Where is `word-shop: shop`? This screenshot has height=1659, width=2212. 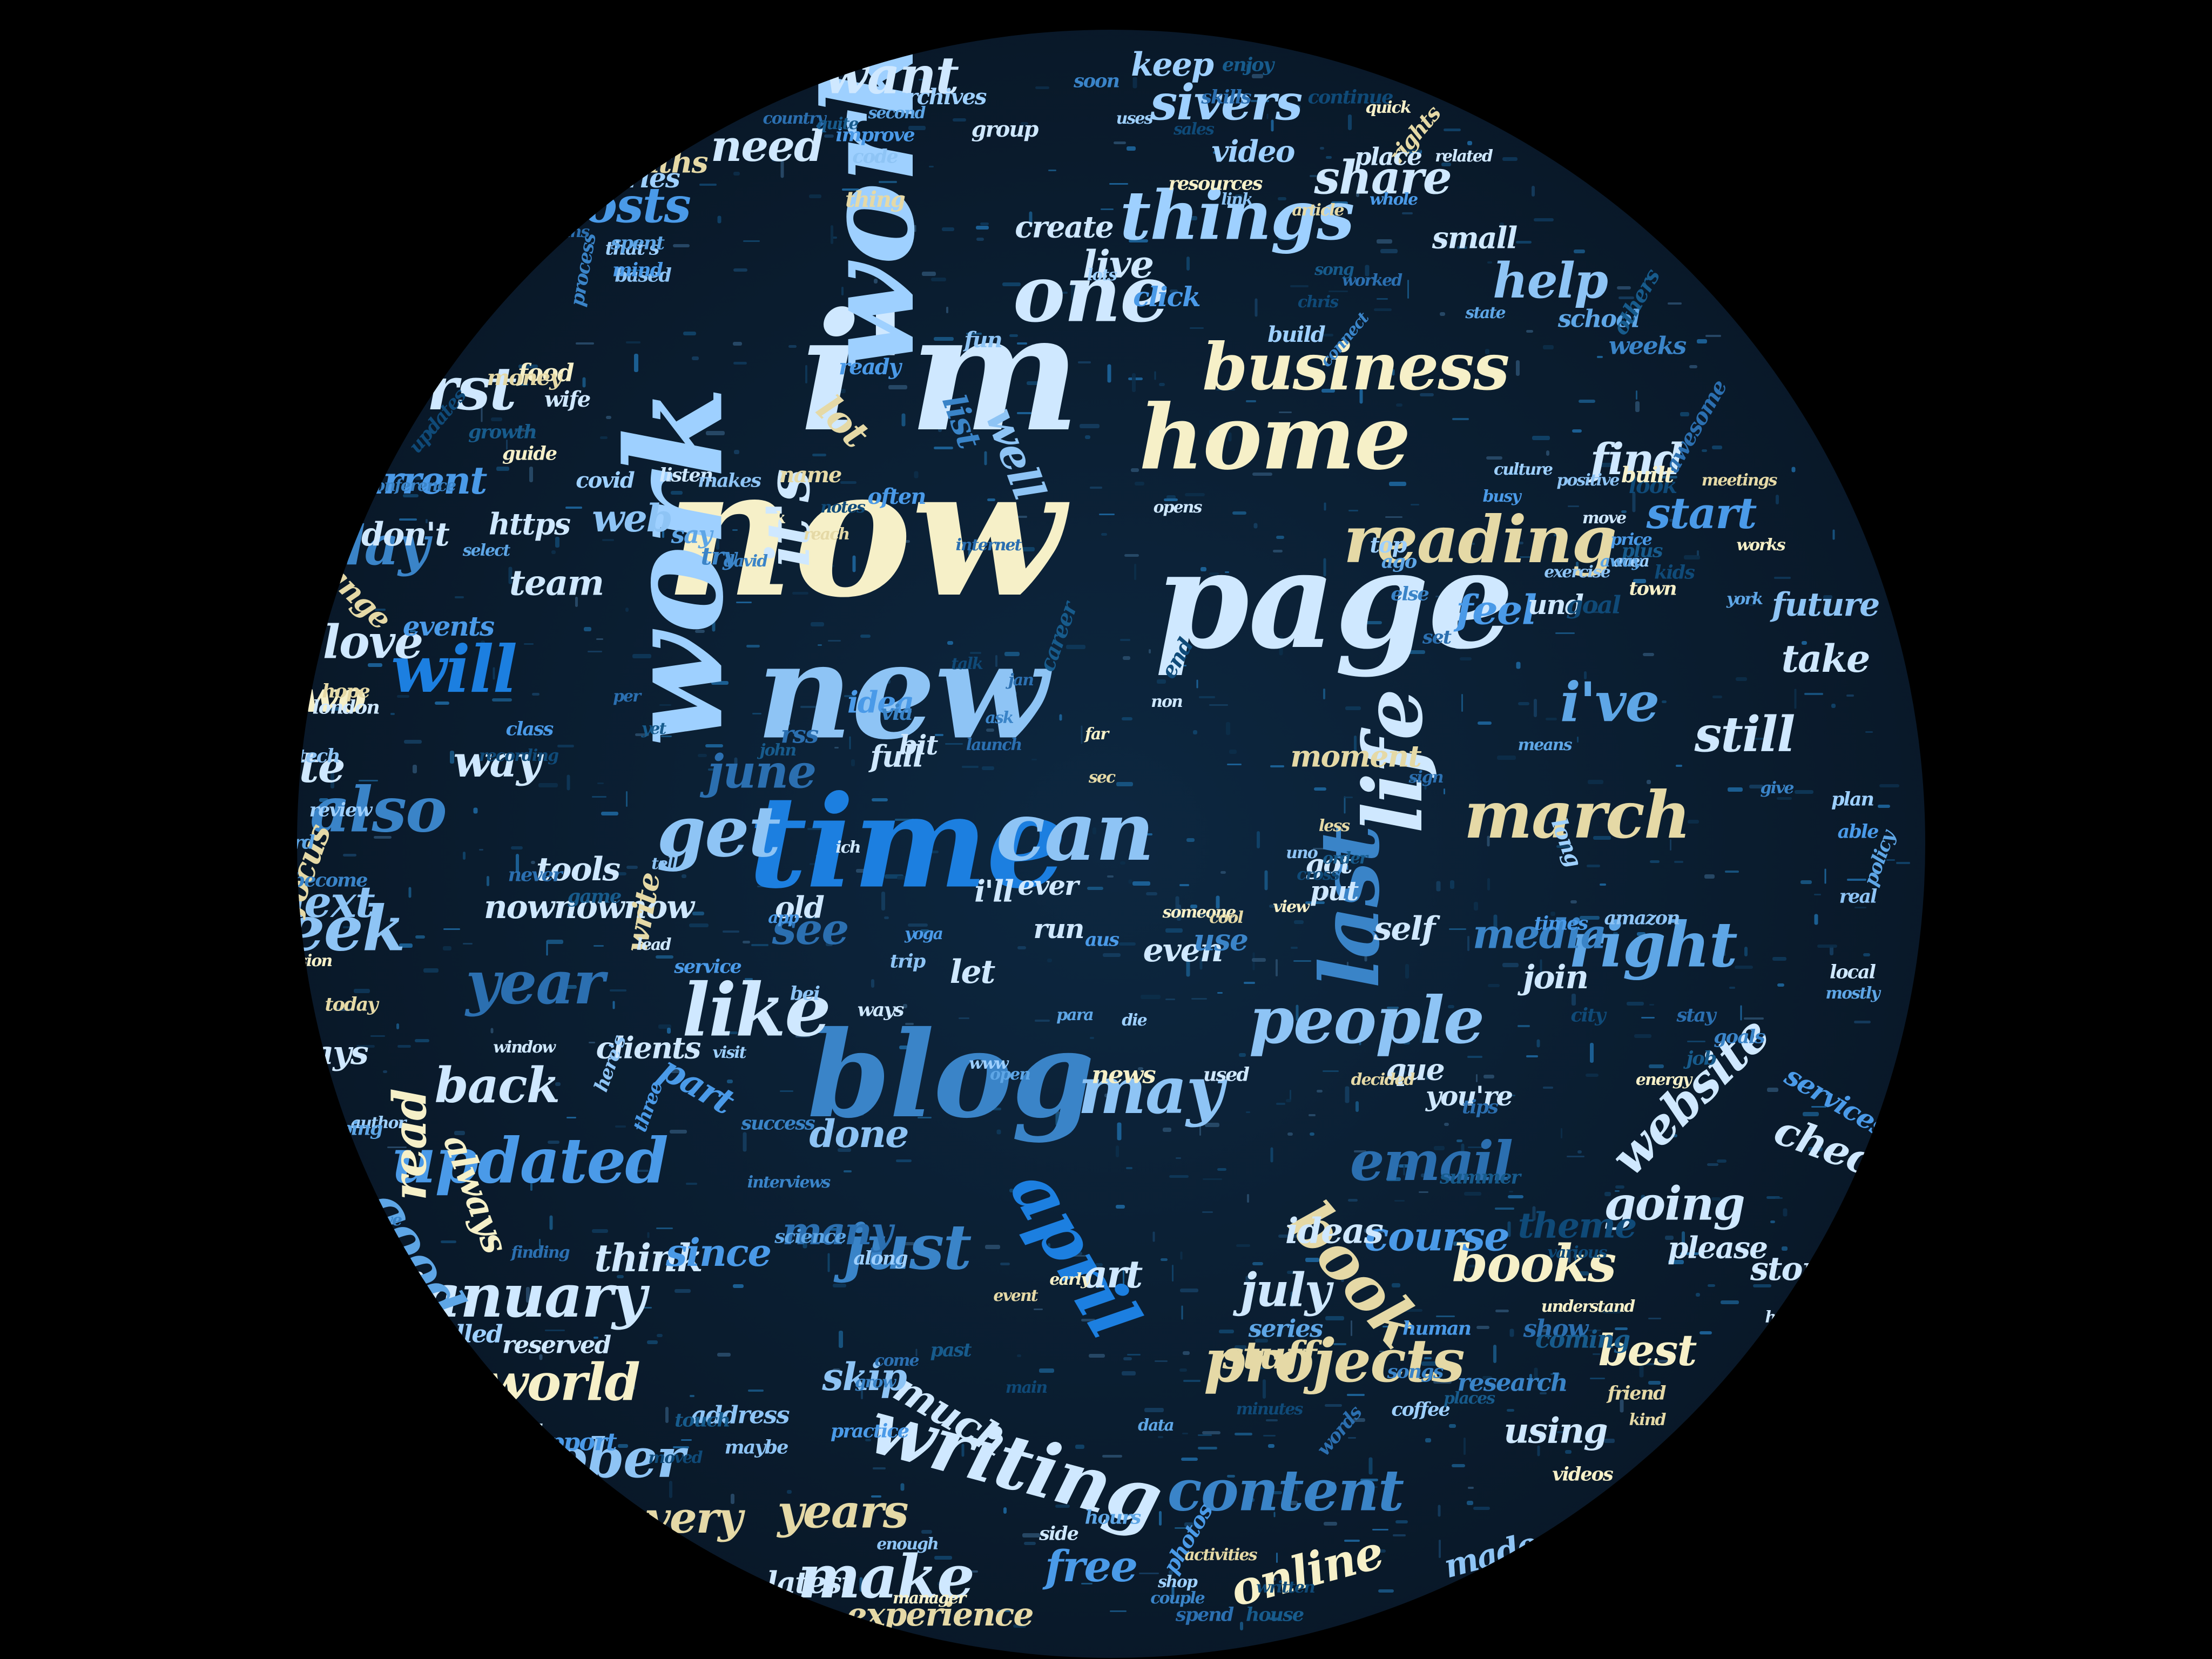 word-shop: shop is located at coordinates (1178, 1582).